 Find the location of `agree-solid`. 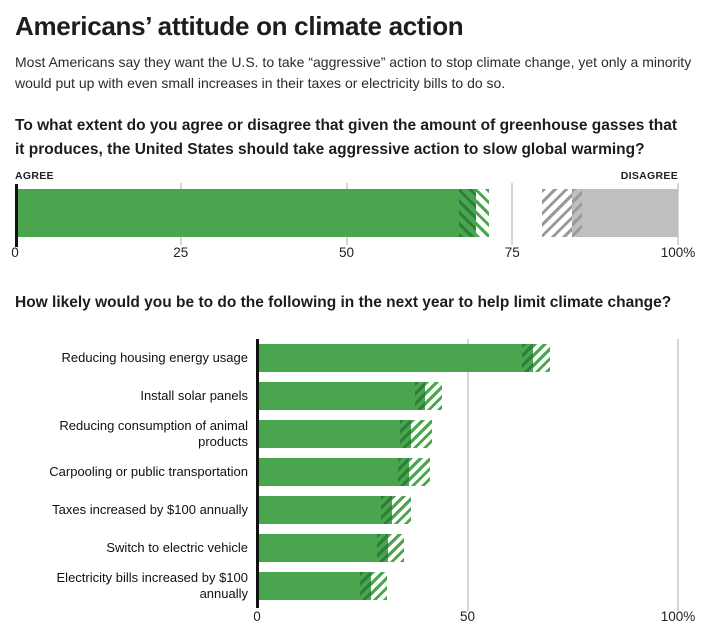

agree-solid is located at coordinates (237, 212).